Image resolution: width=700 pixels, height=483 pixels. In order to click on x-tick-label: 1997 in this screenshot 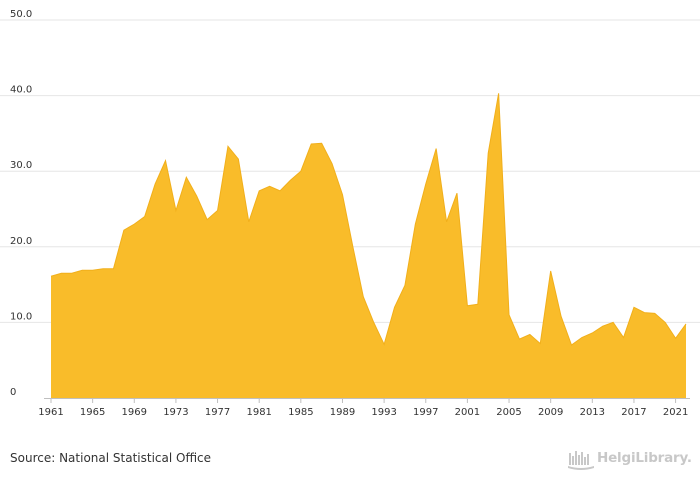, I will do `click(425, 412)`.